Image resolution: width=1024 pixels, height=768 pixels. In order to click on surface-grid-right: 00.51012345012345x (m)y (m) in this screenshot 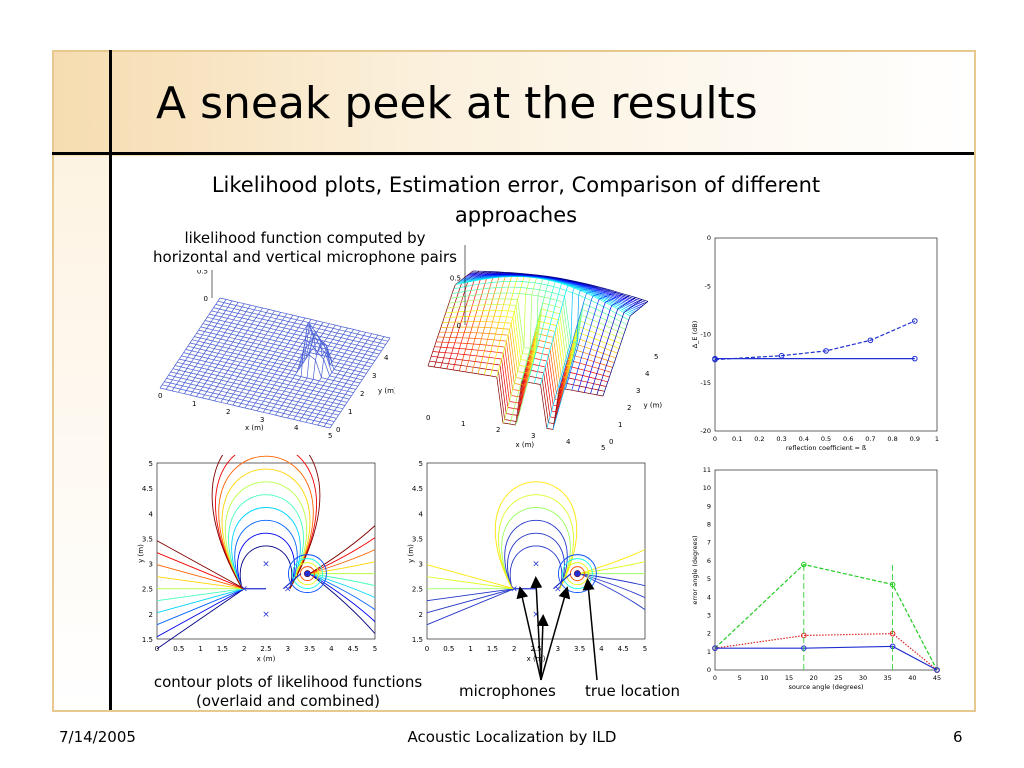, I will do `click(544, 348)`.